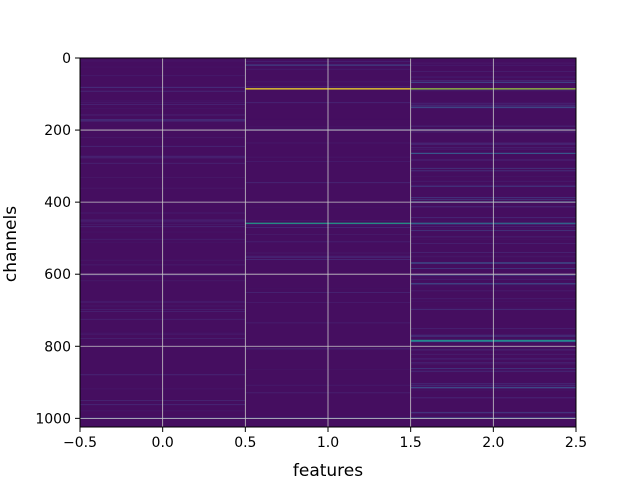 The image size is (640, 480). I want to click on x-tick-label: 2.5, so click(576, 443).